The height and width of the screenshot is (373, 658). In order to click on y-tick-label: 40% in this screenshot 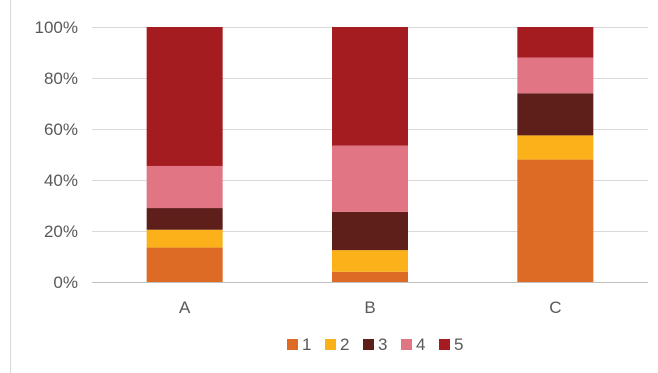, I will do `click(61, 180)`.